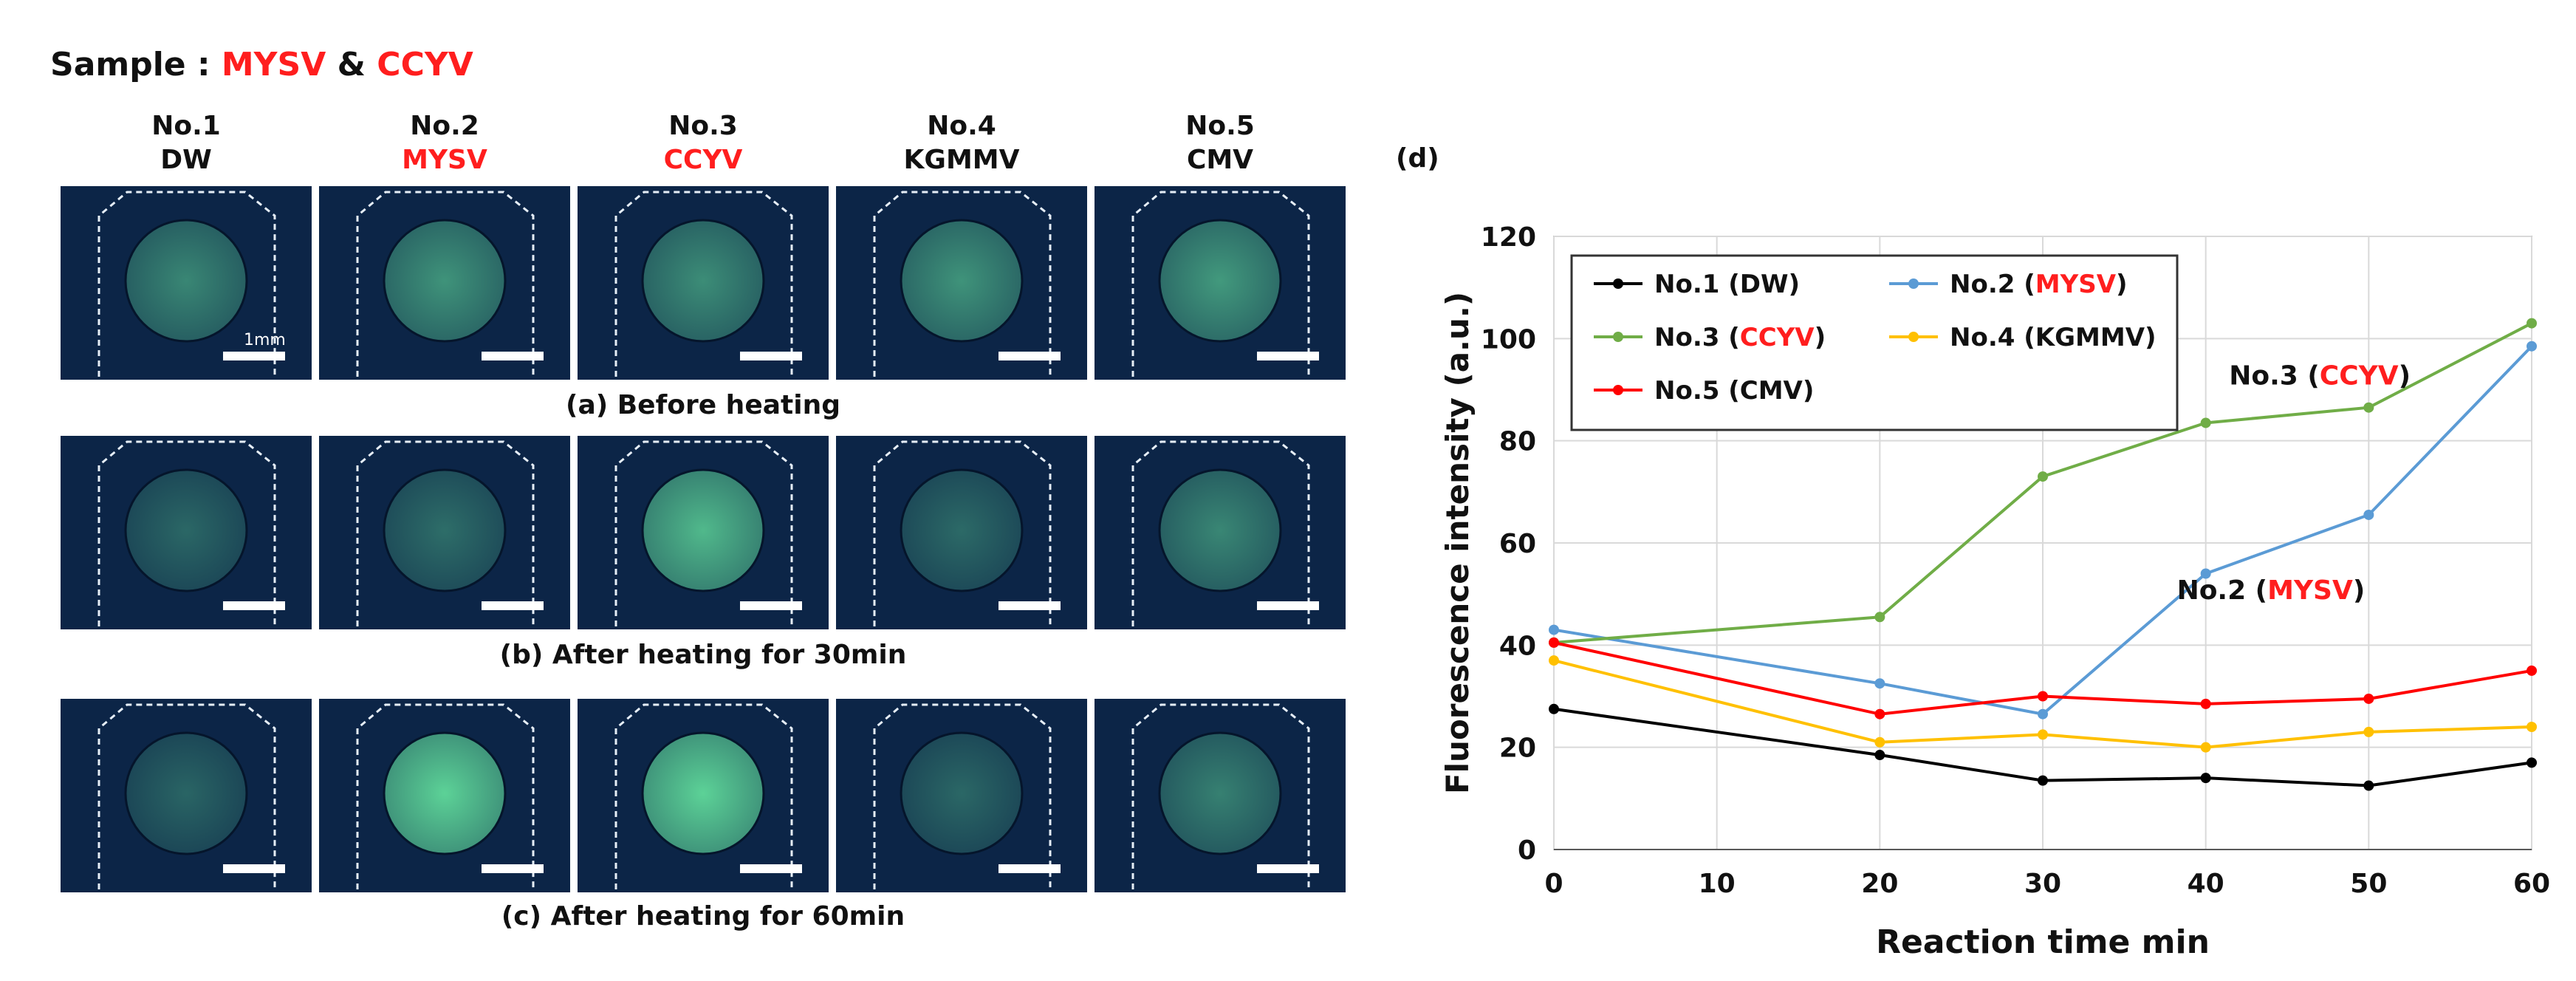 The image size is (2576, 981). Describe the element at coordinates (2039, 284) in the screenshot. I see `legend-entry: No.2 (MYSV)` at that location.